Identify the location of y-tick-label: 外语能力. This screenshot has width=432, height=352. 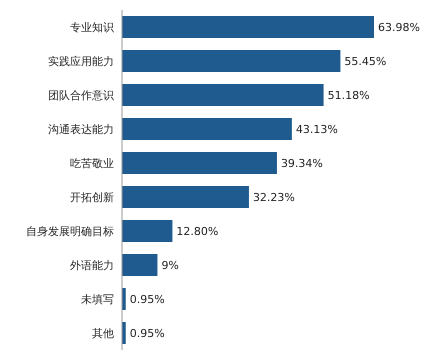
(92, 265).